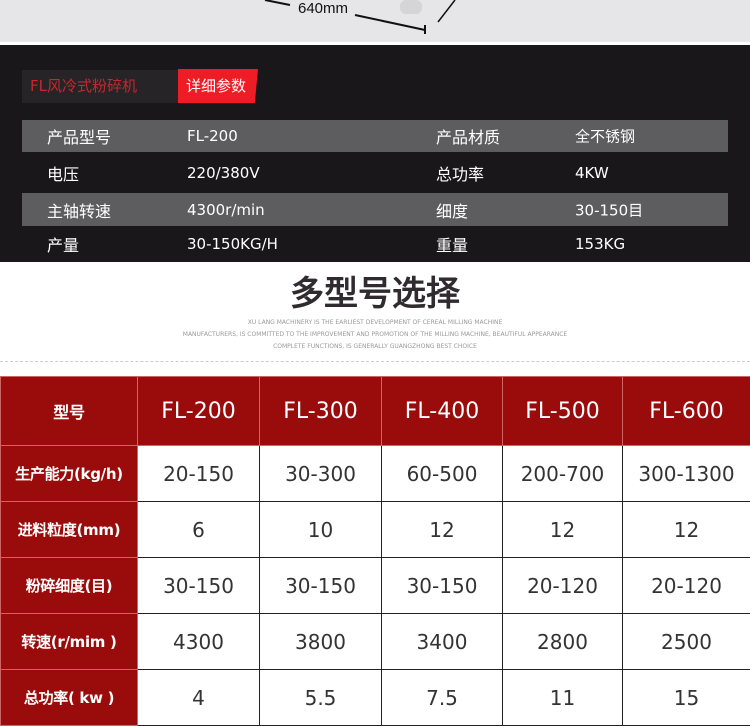 This screenshot has height=726, width=750. I want to click on table-cell: 7.5, so click(442, 698).